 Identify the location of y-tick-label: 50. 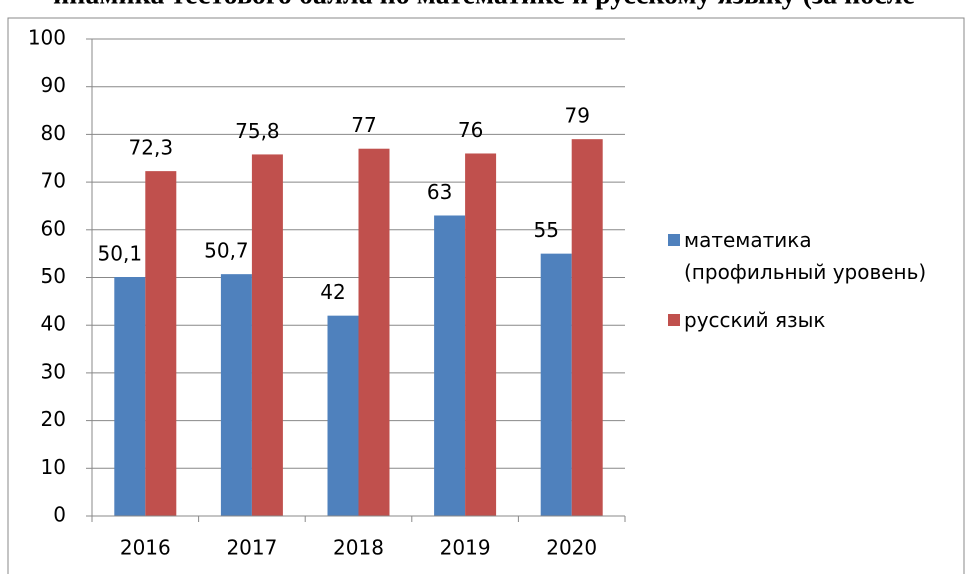
(53, 276).